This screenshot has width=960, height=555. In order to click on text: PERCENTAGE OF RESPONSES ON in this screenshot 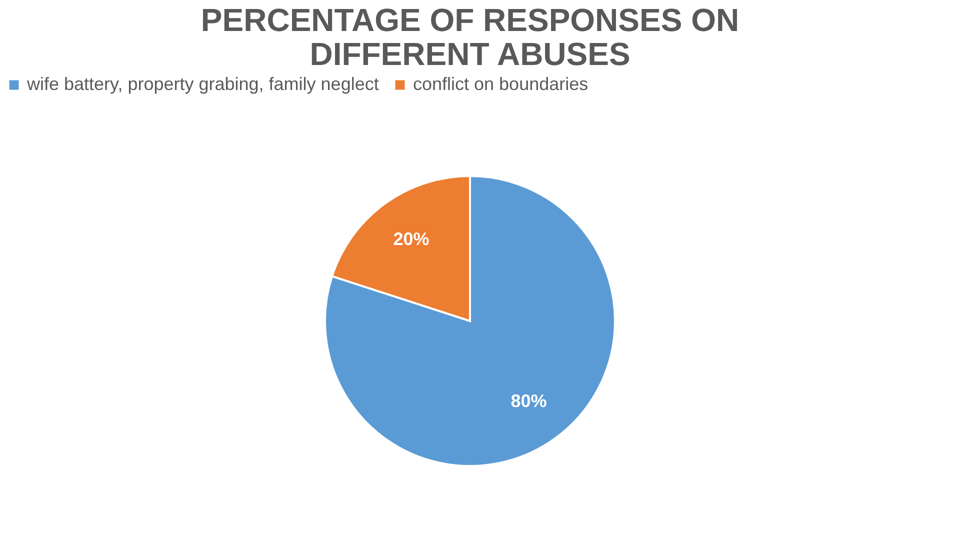, I will do `click(470, 20)`.